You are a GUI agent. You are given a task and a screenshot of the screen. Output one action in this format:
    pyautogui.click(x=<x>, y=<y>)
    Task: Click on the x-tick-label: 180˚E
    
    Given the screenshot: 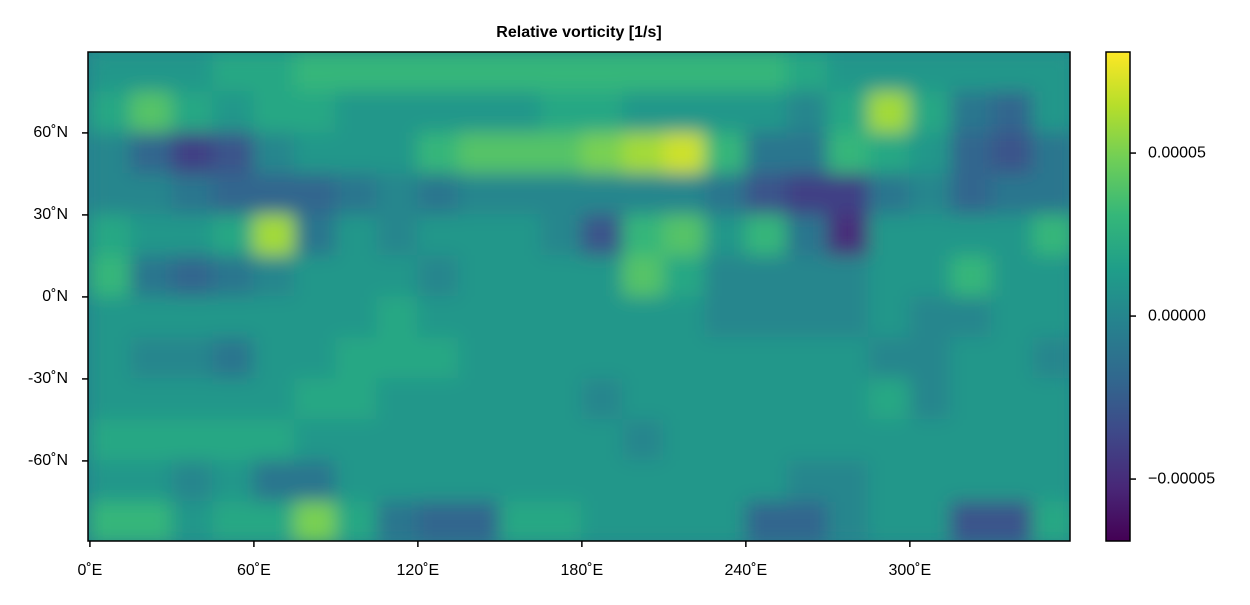 What is the action you would take?
    pyautogui.click(x=582, y=570)
    